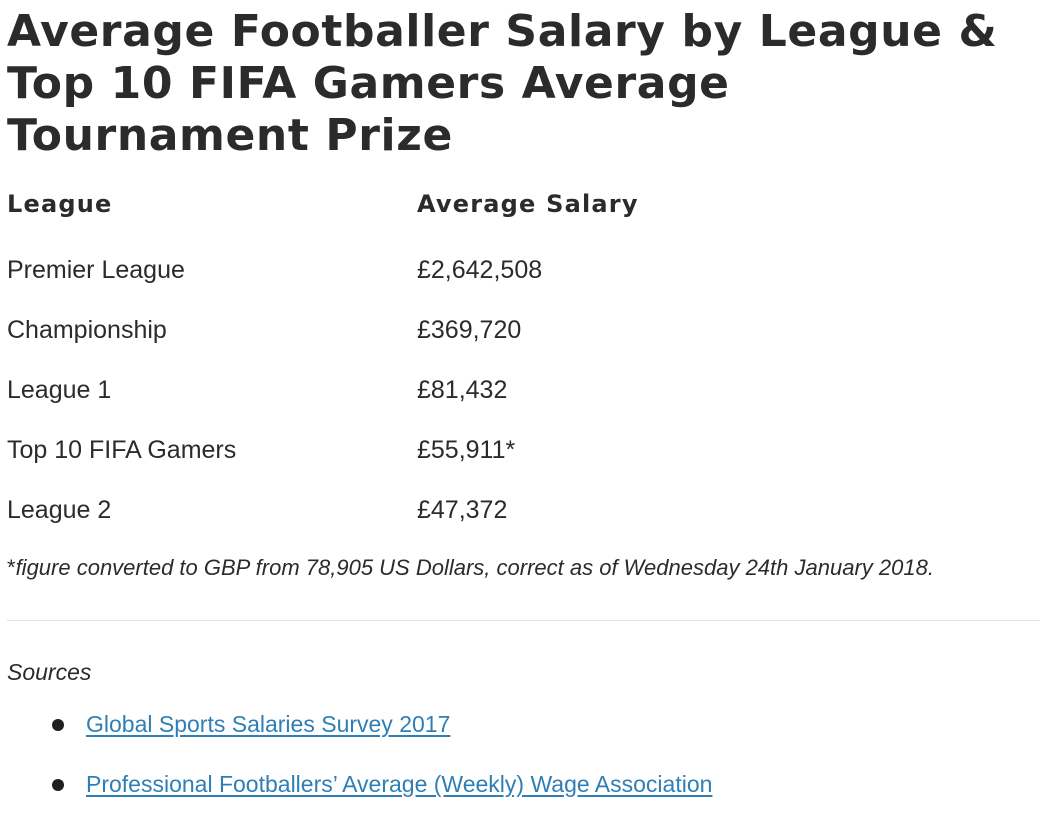 This screenshot has width=1040, height=830. What do you see at coordinates (412, 330) in the screenshot?
I see `table-row: Championship £369,720` at bounding box center [412, 330].